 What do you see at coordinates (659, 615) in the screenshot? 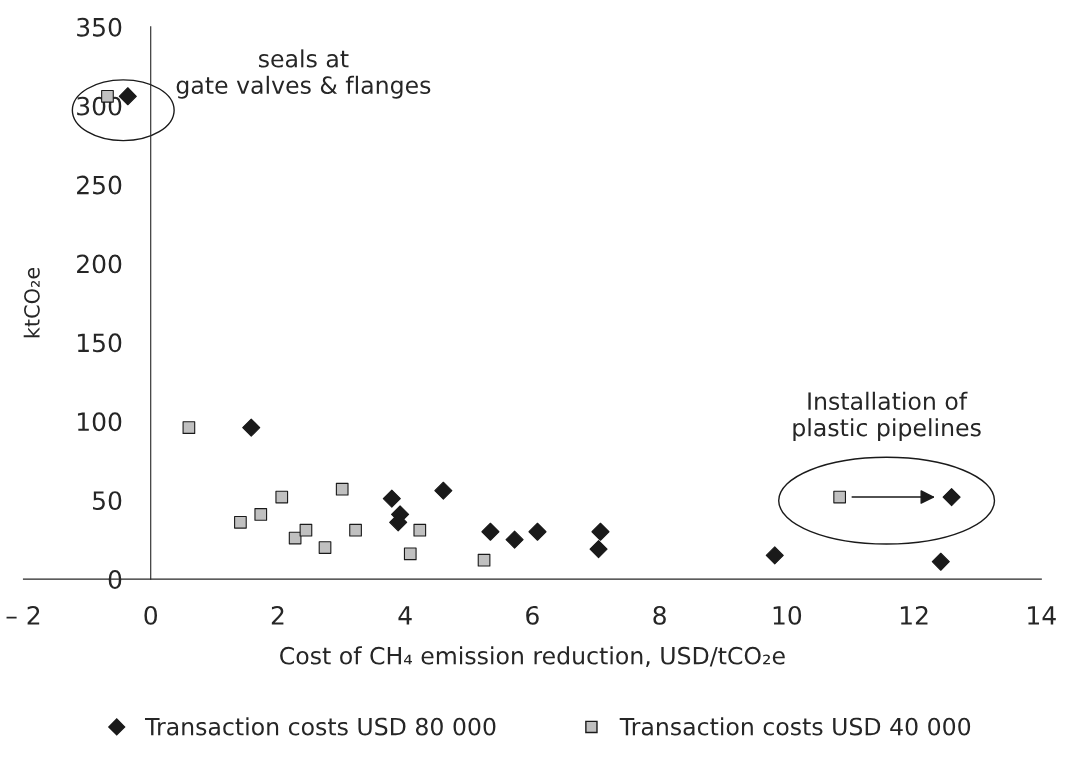
I see `x-tick-label: 8` at bounding box center [659, 615].